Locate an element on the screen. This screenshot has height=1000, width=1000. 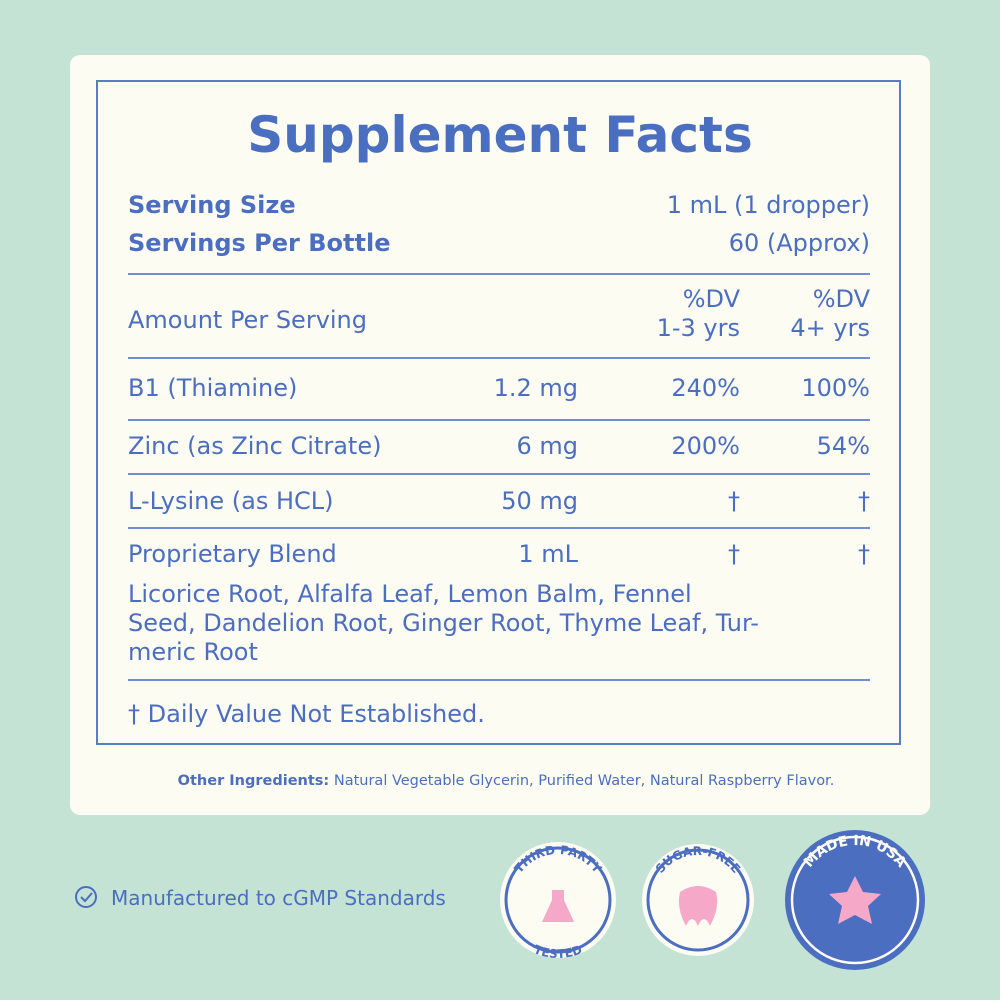
serving-label: Servings Per Bottle is located at coordinates (259, 243).